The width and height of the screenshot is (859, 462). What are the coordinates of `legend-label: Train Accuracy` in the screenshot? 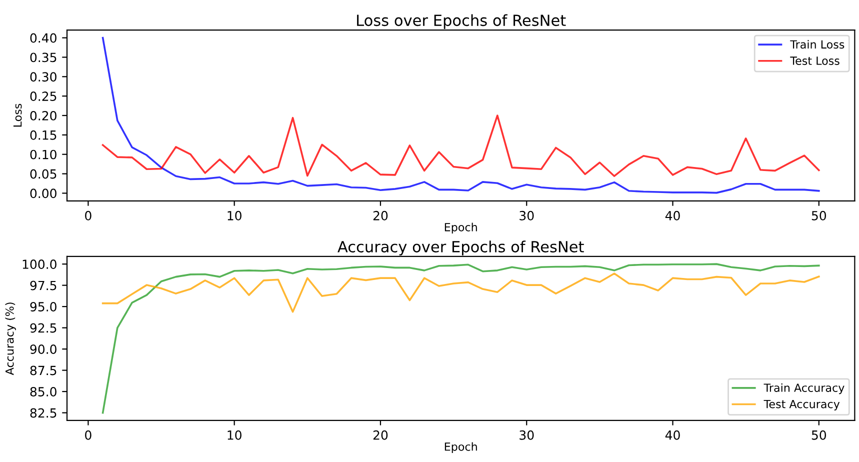 It's located at (804, 388).